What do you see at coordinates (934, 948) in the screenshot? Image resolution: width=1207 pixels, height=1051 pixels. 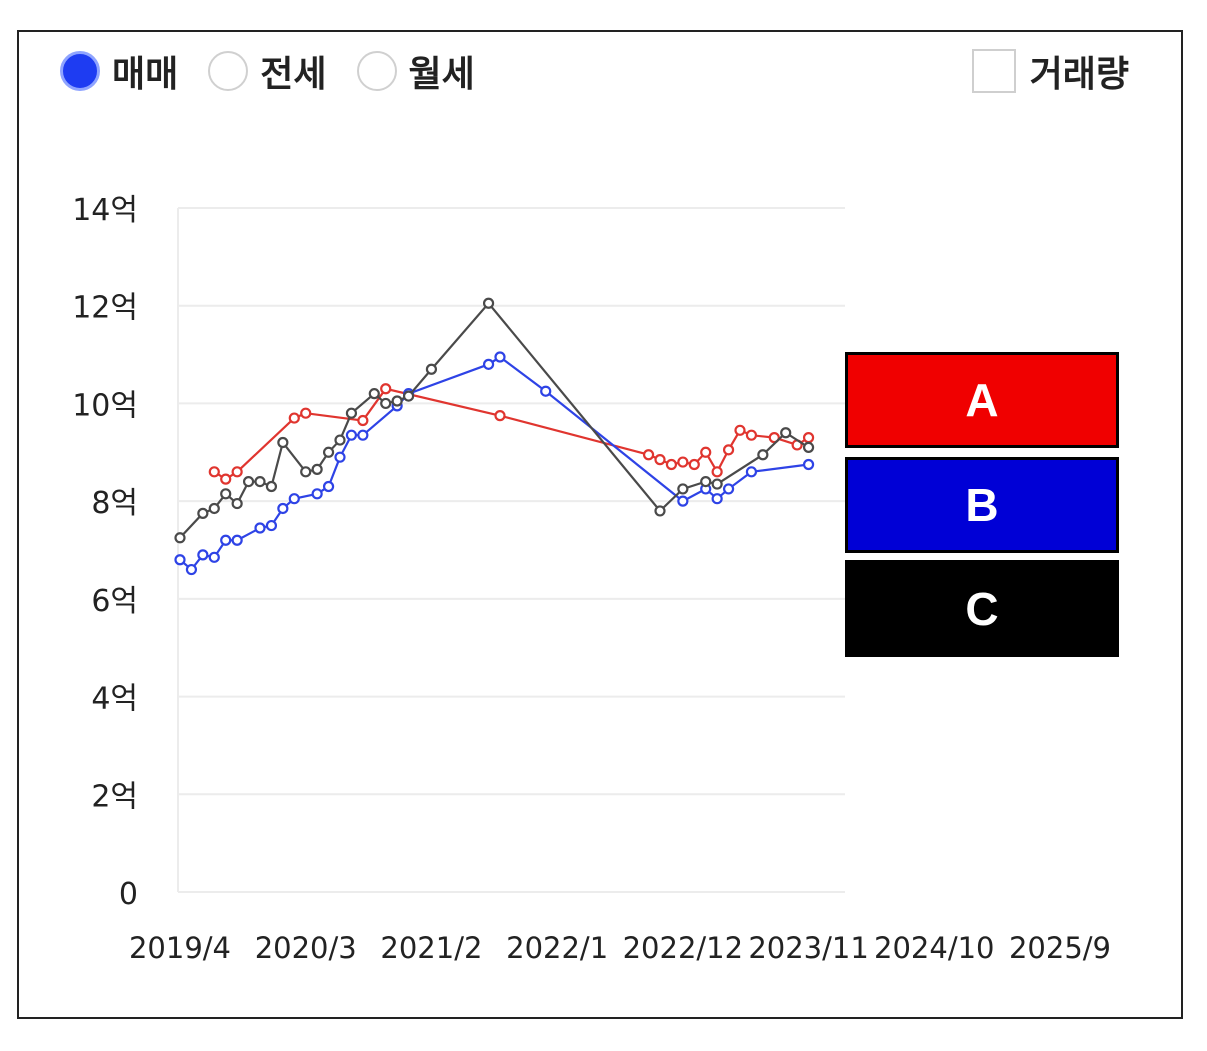 I see `x-tick-label: 2024/10` at bounding box center [934, 948].